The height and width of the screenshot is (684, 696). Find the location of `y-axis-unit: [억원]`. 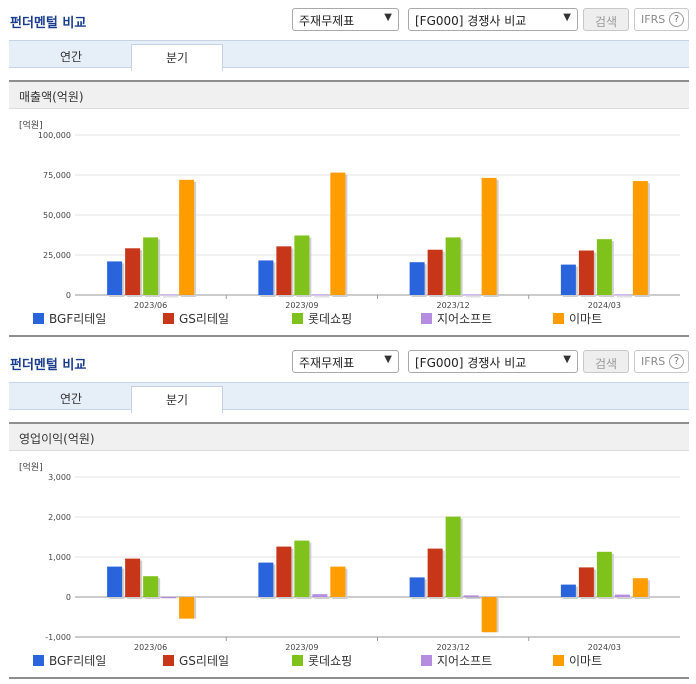

y-axis-unit: [억원] is located at coordinates (31, 126).